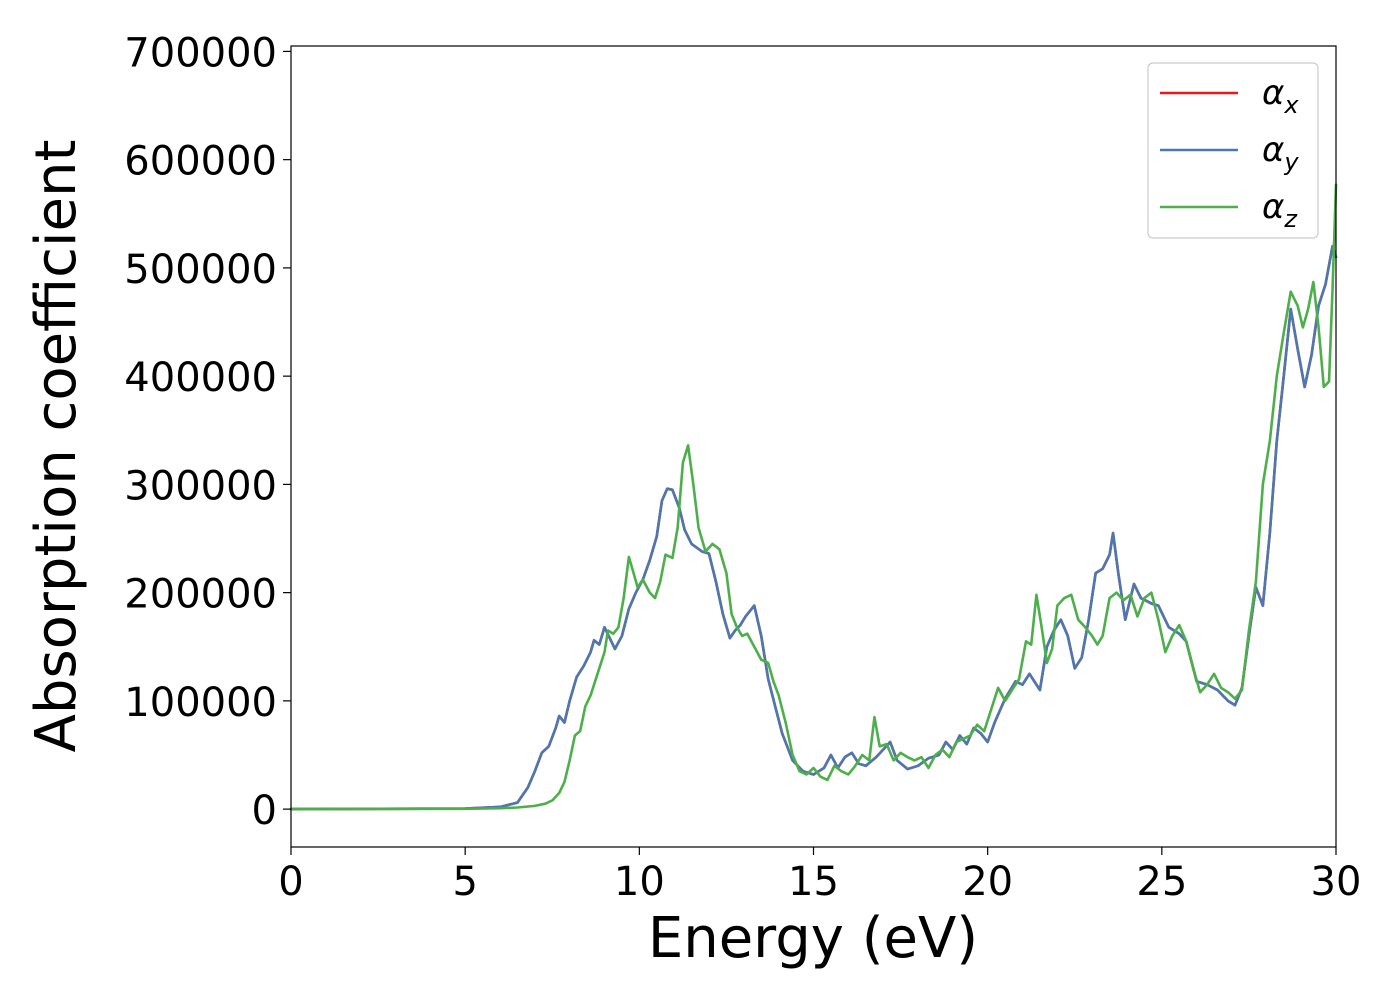 This screenshot has width=1400, height=1000. I want to click on x-tick-label: 10, so click(639, 882).